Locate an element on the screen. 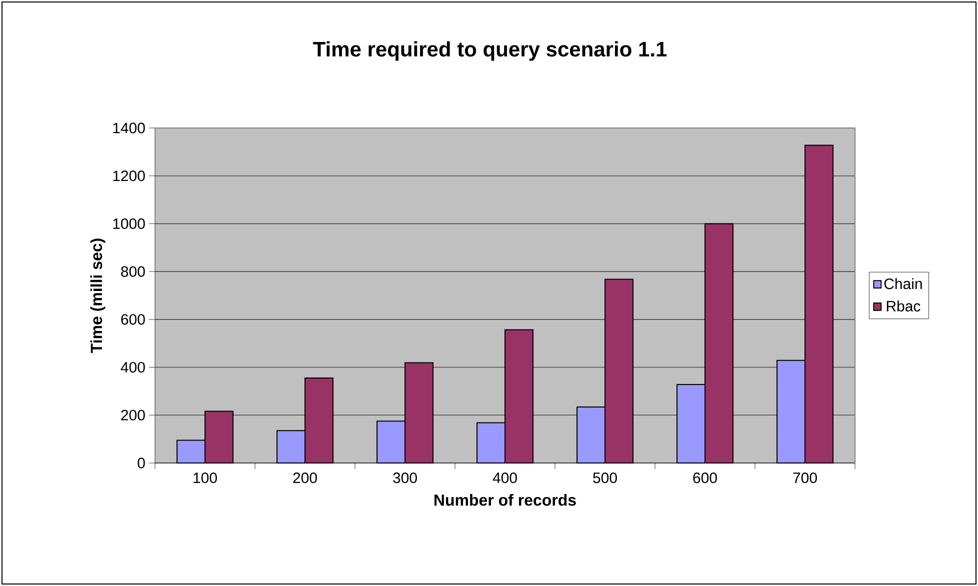 Image resolution: width=978 pixels, height=586 pixels. x-tick-label: 600 is located at coordinates (705, 478).